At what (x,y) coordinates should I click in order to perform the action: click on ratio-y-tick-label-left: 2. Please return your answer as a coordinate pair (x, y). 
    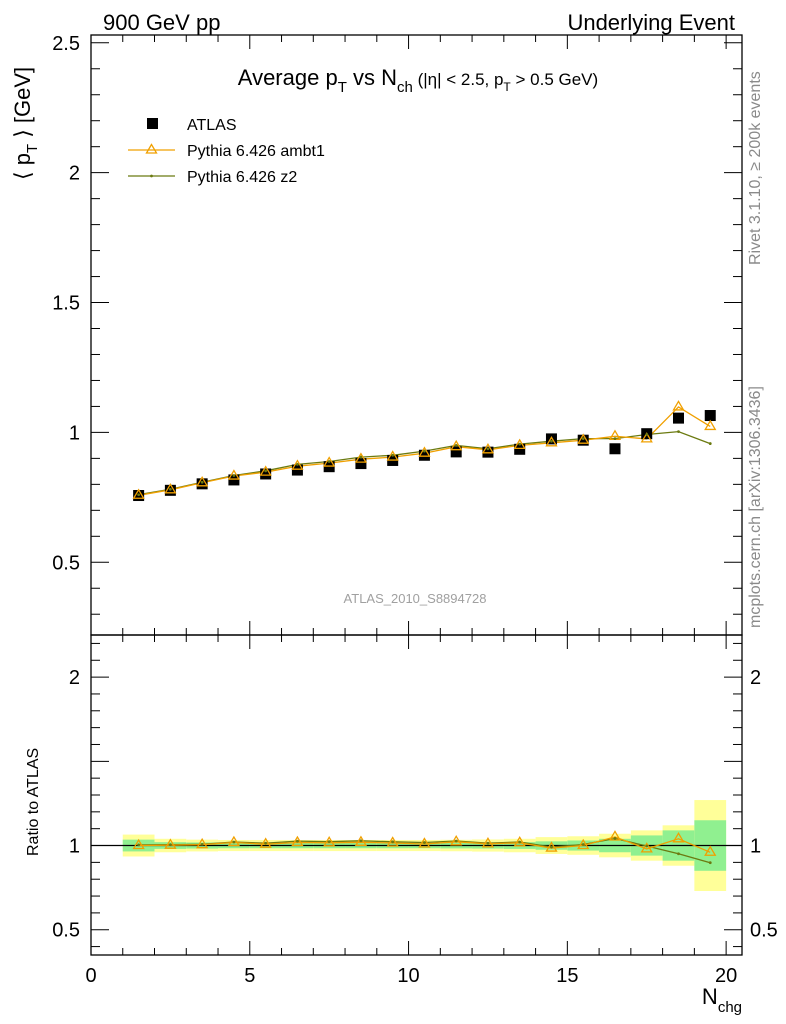
    Looking at the image, I should click on (74, 678).